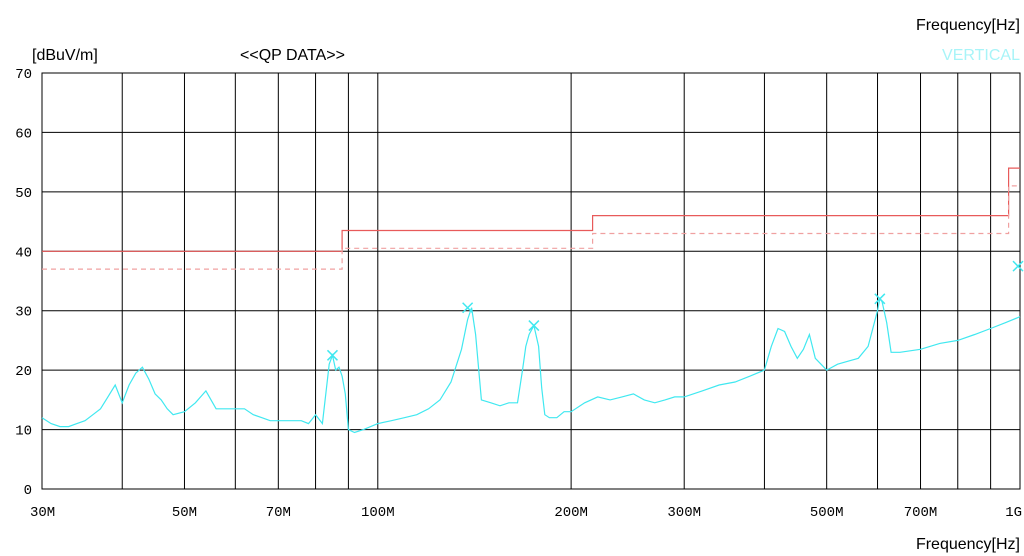 This screenshot has height=556, width=1024. What do you see at coordinates (42, 513) in the screenshot?
I see `x-tick-label: 30M` at bounding box center [42, 513].